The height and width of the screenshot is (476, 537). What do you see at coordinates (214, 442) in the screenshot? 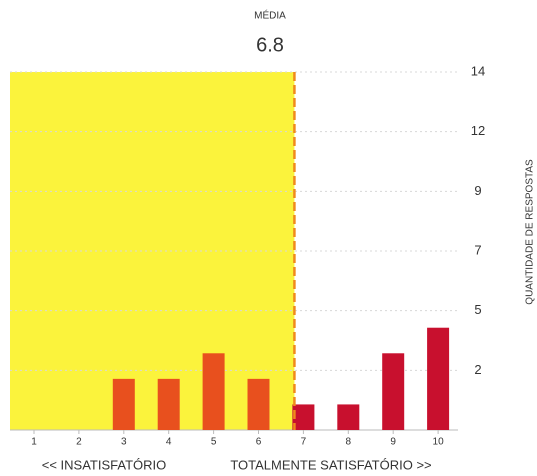
I see `x-tick-label: 5` at bounding box center [214, 442].